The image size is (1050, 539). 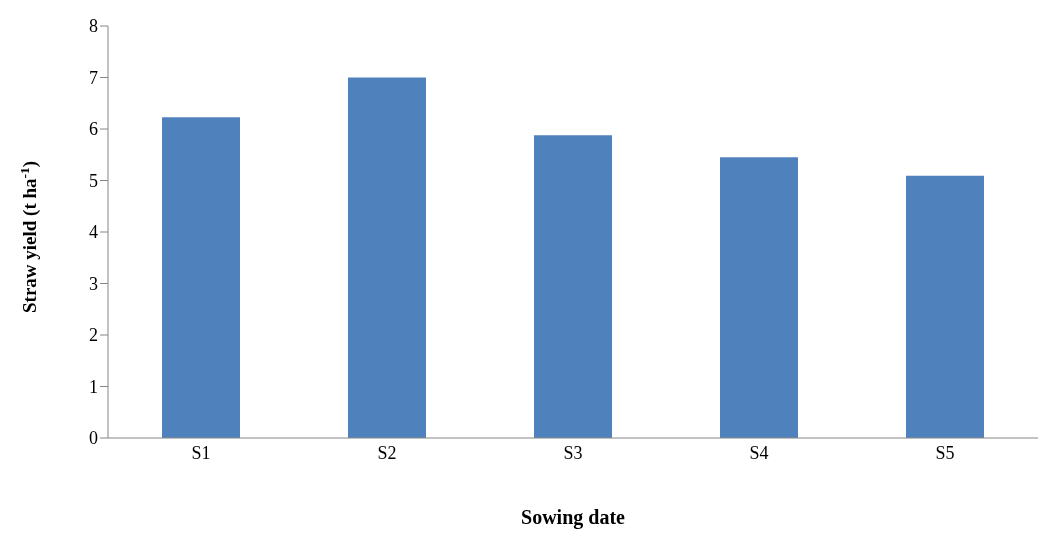 I want to click on x-tick-label: S4, so click(x=759, y=452).